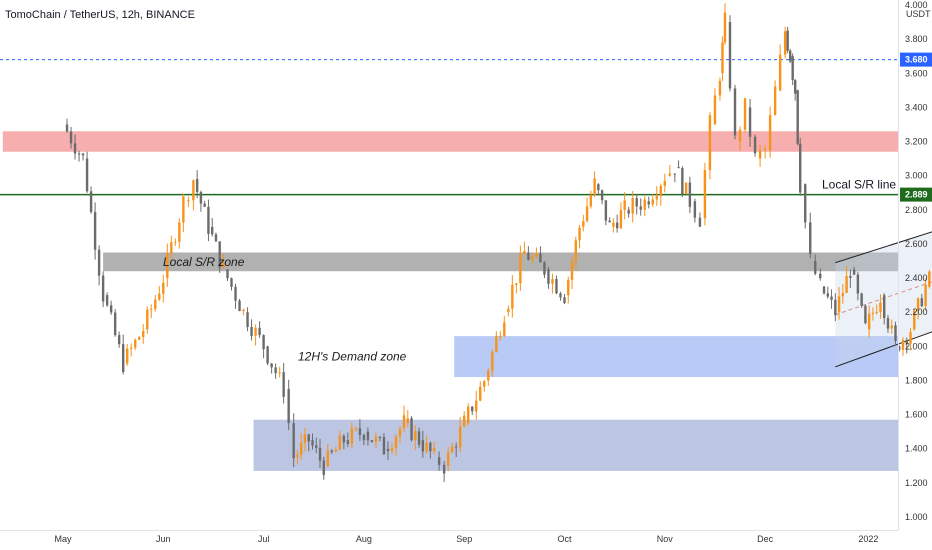 The height and width of the screenshot is (550, 932). Describe the element at coordinates (63, 539) in the screenshot. I see `time-tick-label: May` at that location.